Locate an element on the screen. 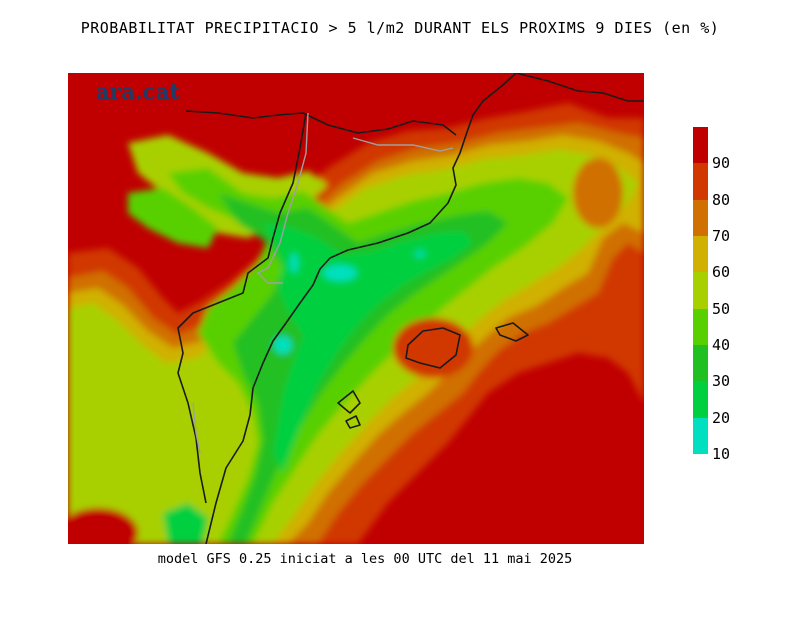 Image resolution: width=800 pixels, height=617 pixels. legend-tick-label: 40 is located at coordinates (721, 345).